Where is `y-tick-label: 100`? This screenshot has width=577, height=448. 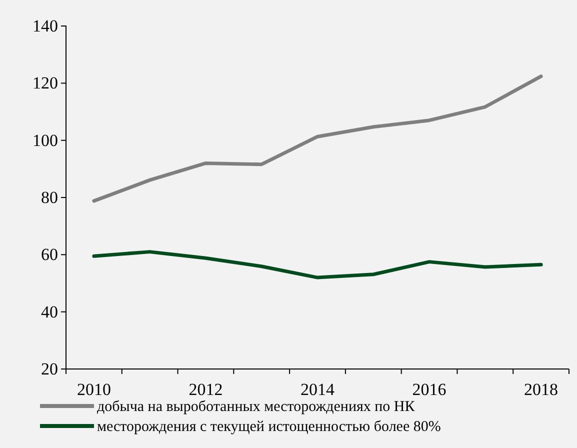
y-tick-label: 100 is located at coordinates (45, 140).